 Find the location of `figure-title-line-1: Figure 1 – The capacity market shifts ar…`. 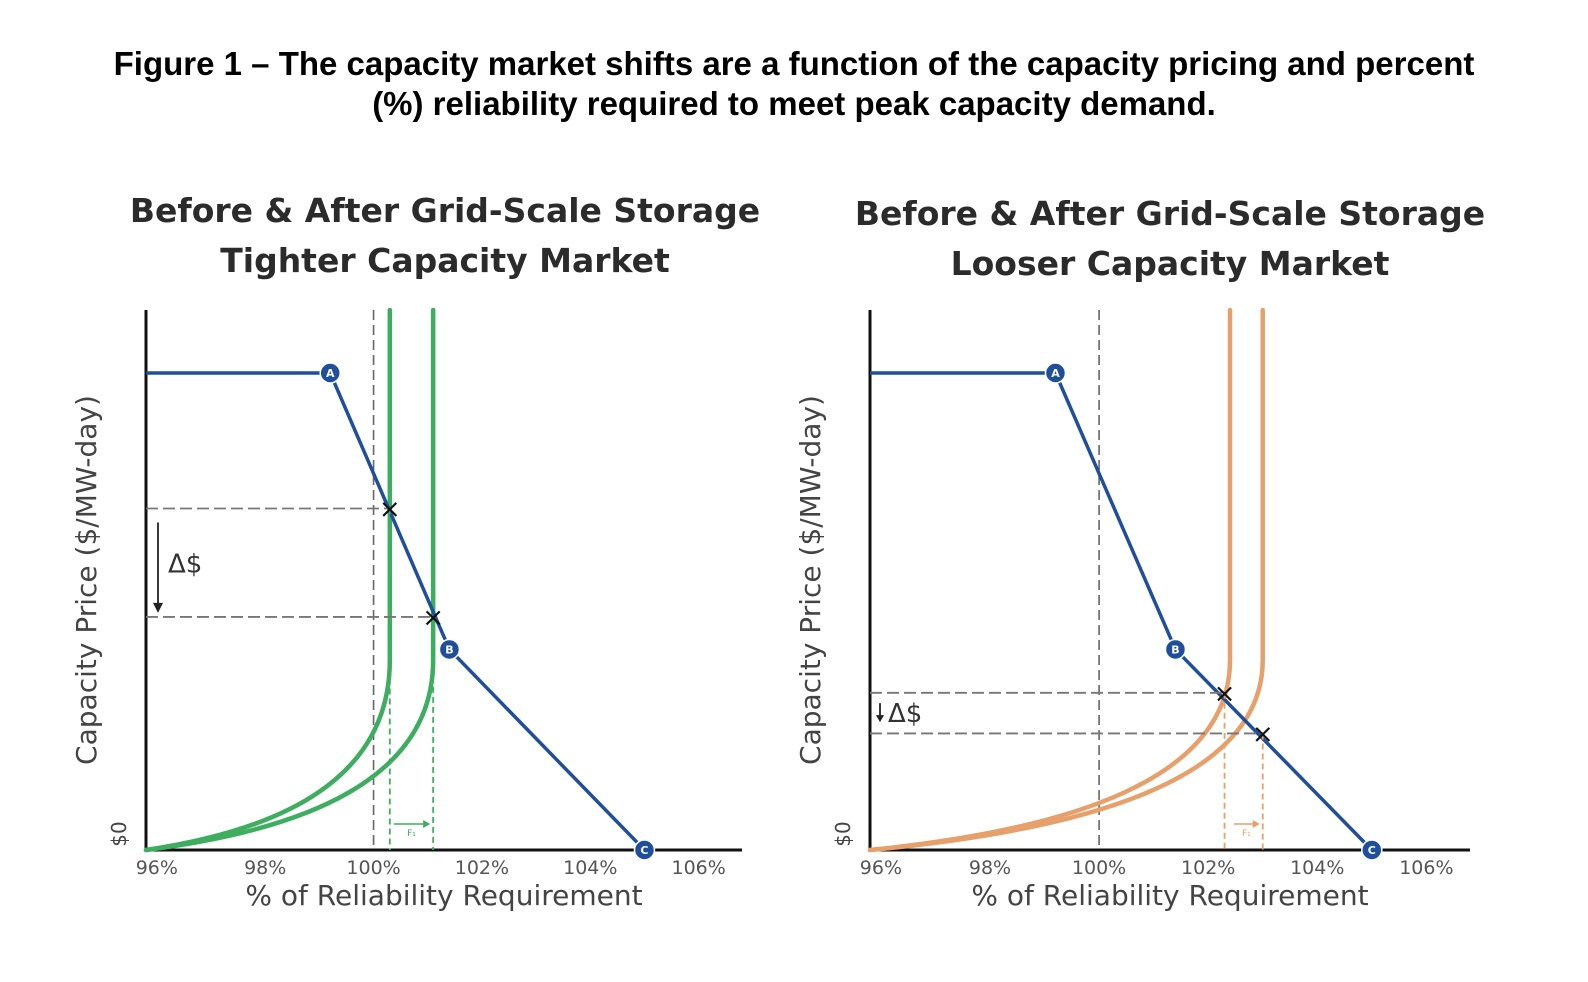

figure-title-line-1: Figure 1 – The capacity market shifts ar… is located at coordinates (794, 63).